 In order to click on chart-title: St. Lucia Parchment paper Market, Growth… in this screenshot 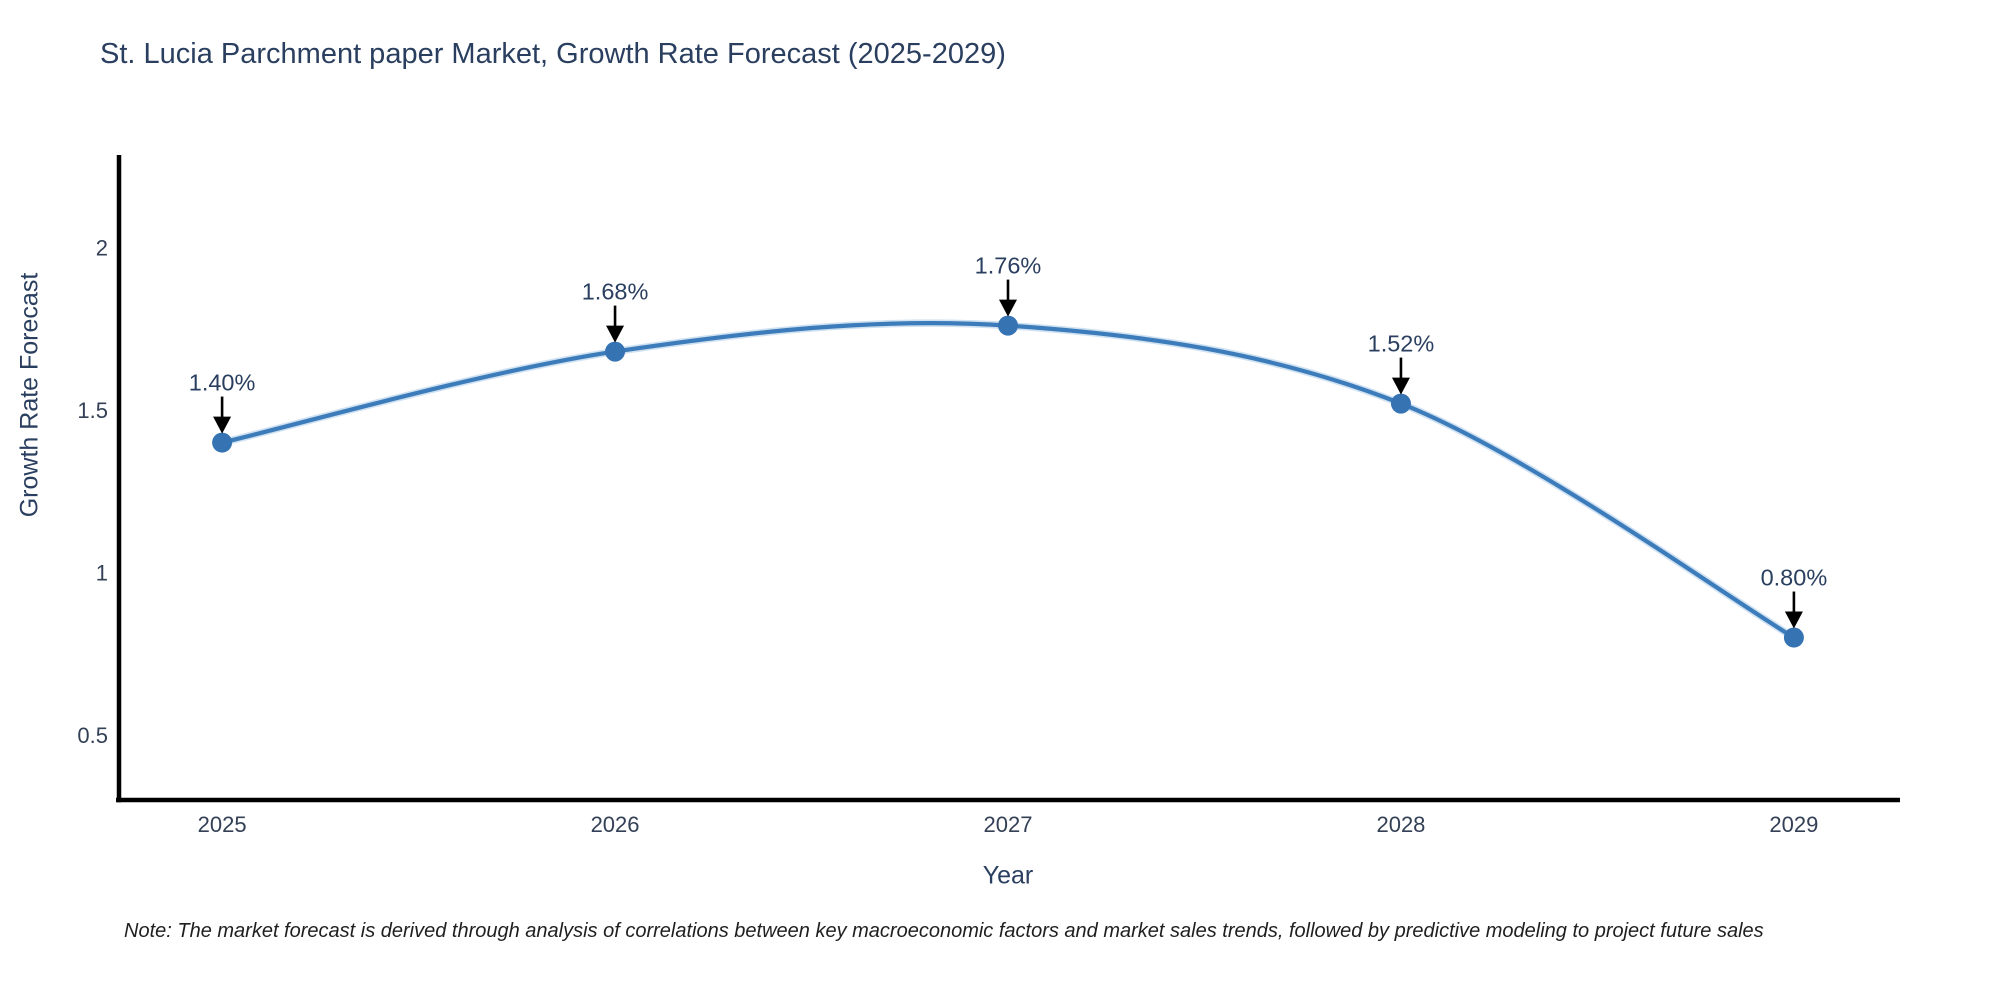, I will do `click(553, 54)`.